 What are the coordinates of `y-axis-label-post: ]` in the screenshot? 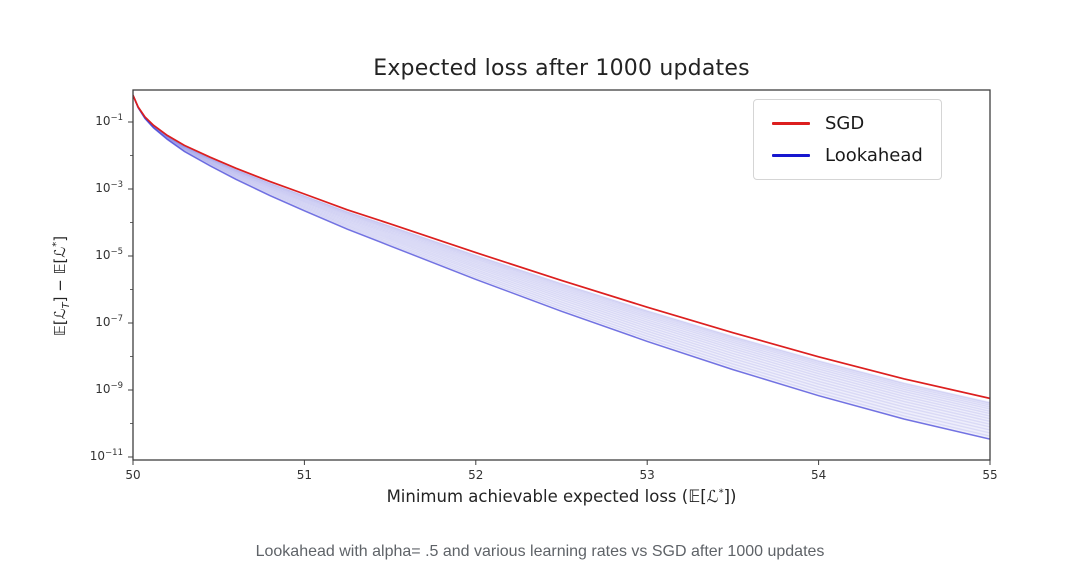 It's located at (60, 238).